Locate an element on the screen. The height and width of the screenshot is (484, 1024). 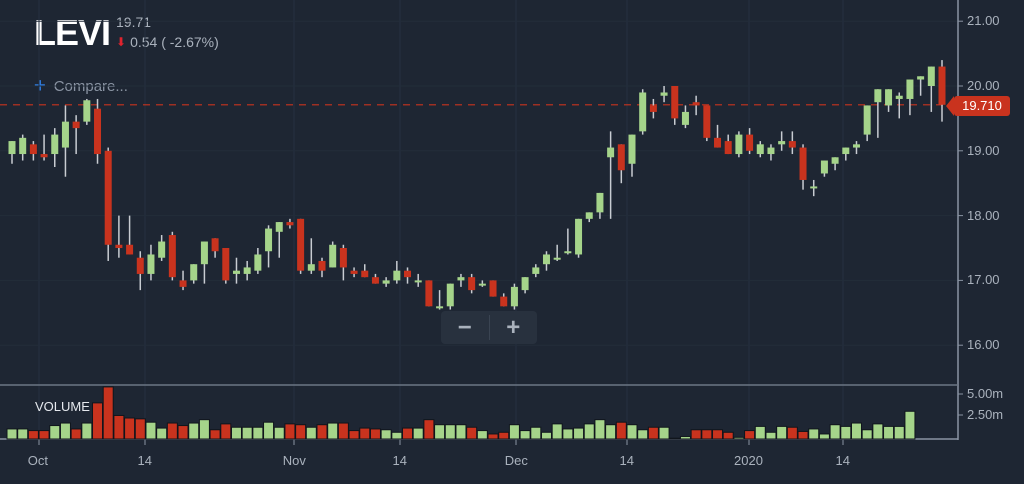
x-axis-label: 2020 is located at coordinates (748, 460).